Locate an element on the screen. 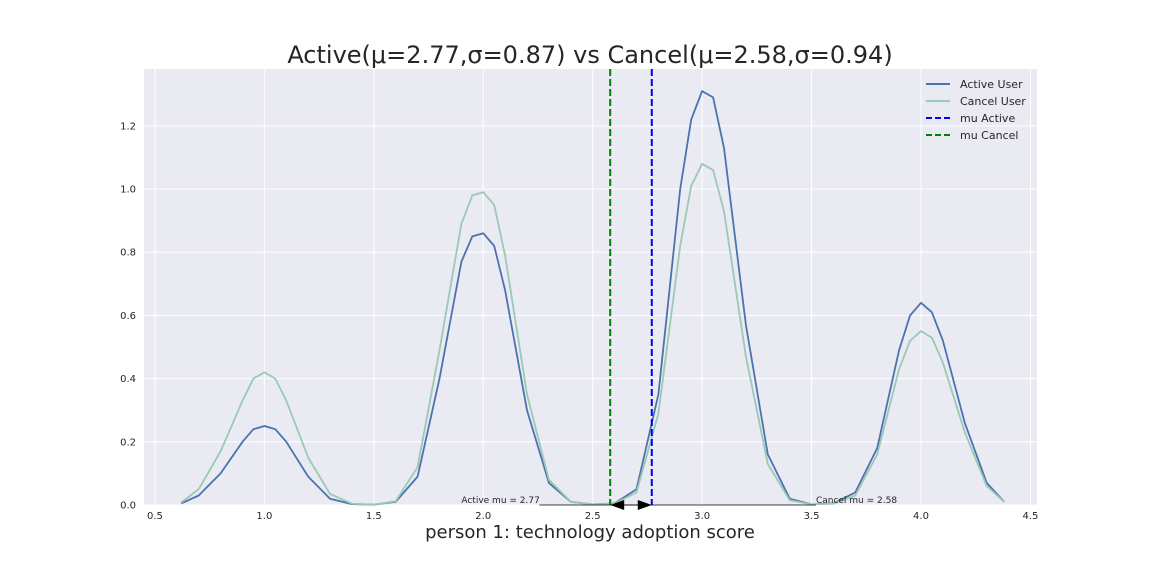 The height and width of the screenshot is (576, 1152). y-tick-label: 0.6 is located at coordinates (128, 316).